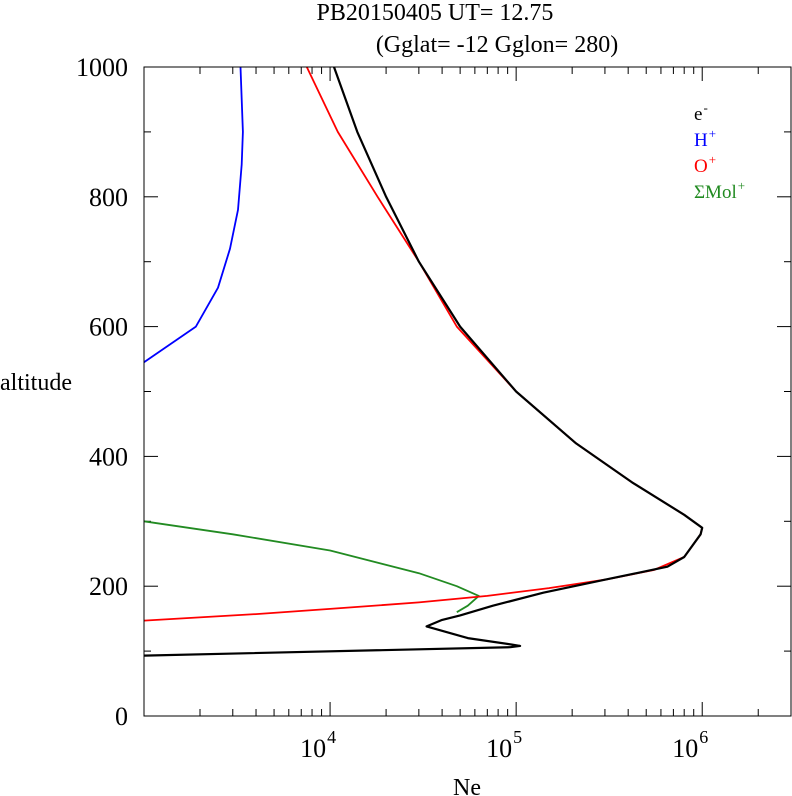 This screenshot has width=792, height=796. I want to click on x-tick-label: 10 5, so click(504, 745).